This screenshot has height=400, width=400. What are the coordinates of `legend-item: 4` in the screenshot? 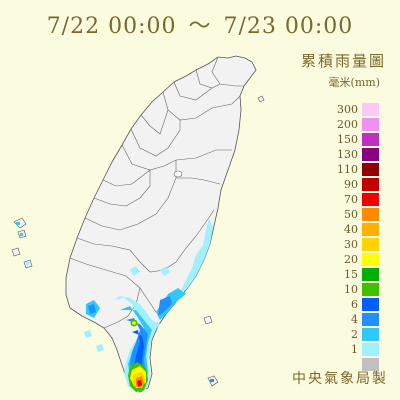 It's located at (365, 319).